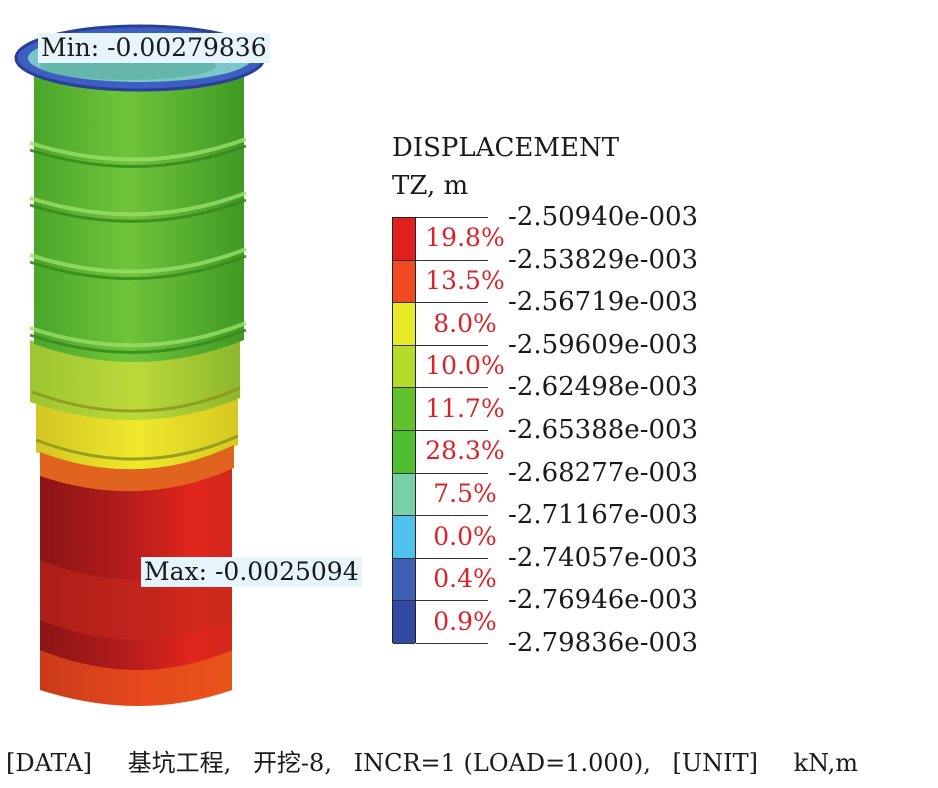 Image resolution: width=938 pixels, height=788 pixels. Describe the element at coordinates (465, 451) in the screenshot. I see `legend-percentage: 28.3%` at that location.